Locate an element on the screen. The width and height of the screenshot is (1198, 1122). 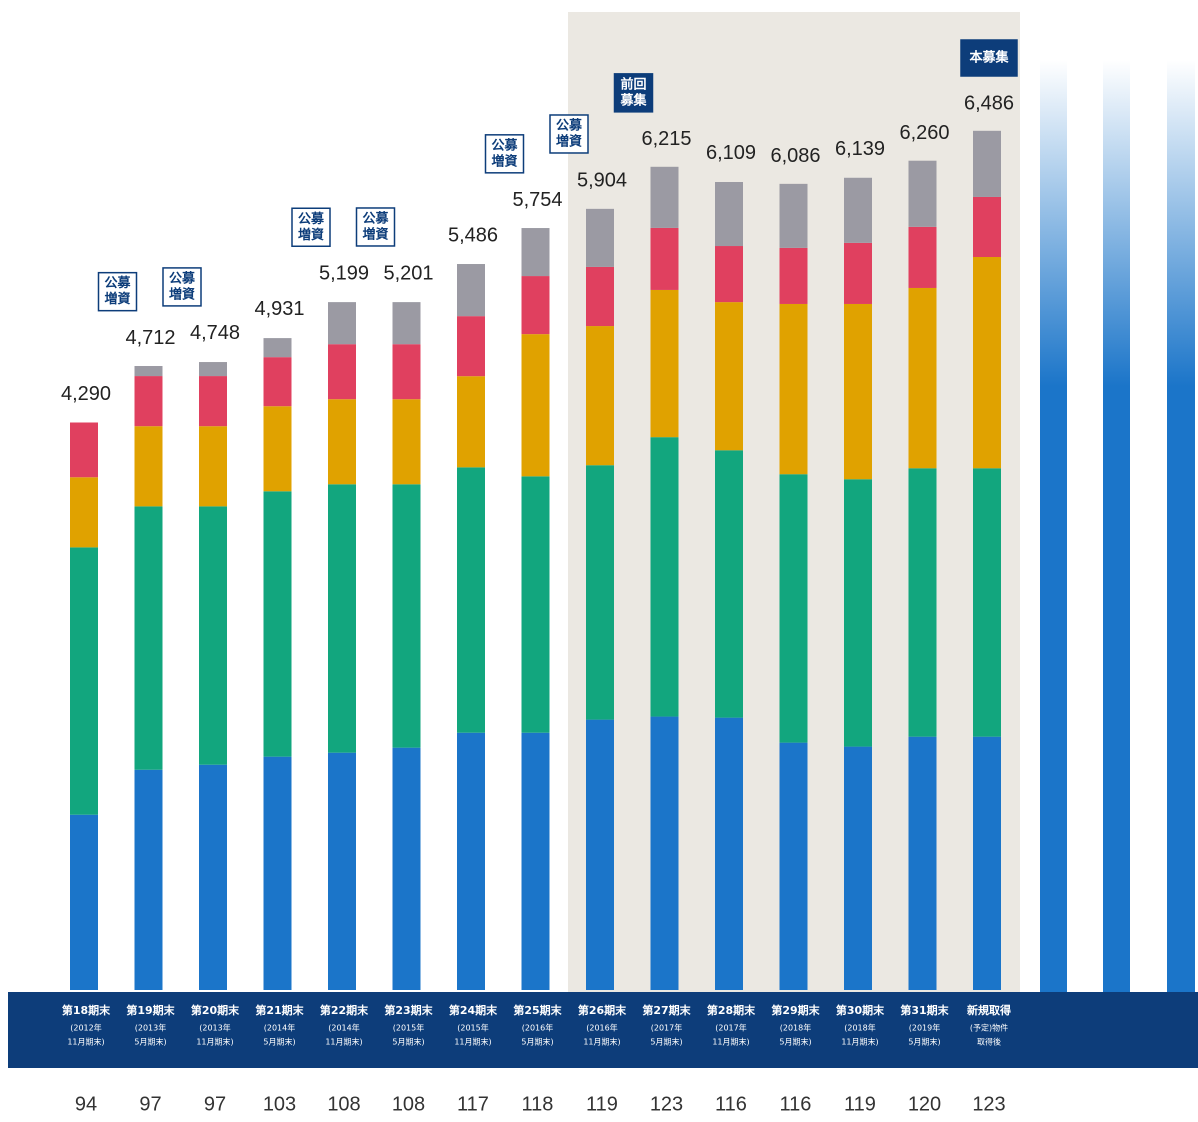
total-label: 5,754 is located at coordinates (537, 200).